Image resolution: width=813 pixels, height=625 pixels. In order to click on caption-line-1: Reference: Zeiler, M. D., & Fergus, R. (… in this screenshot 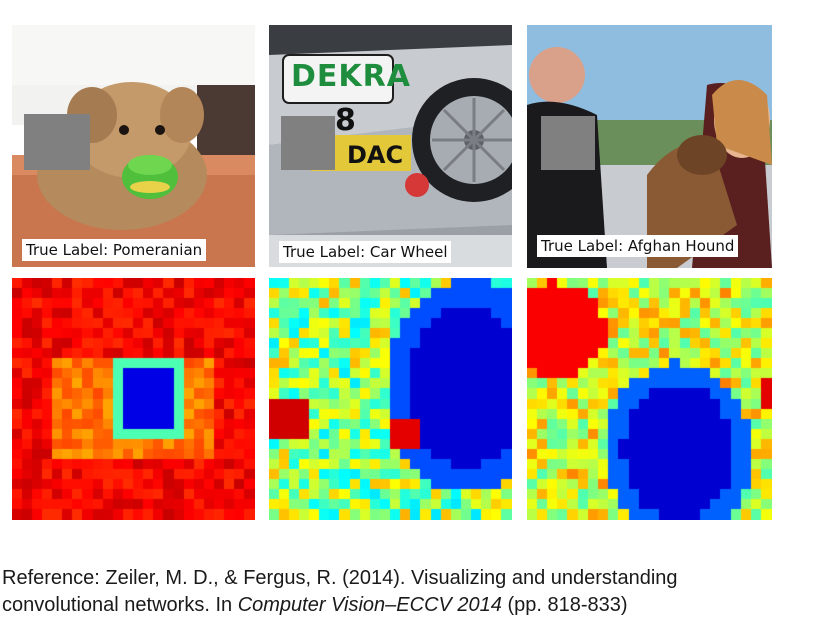, I will do `click(340, 578)`.